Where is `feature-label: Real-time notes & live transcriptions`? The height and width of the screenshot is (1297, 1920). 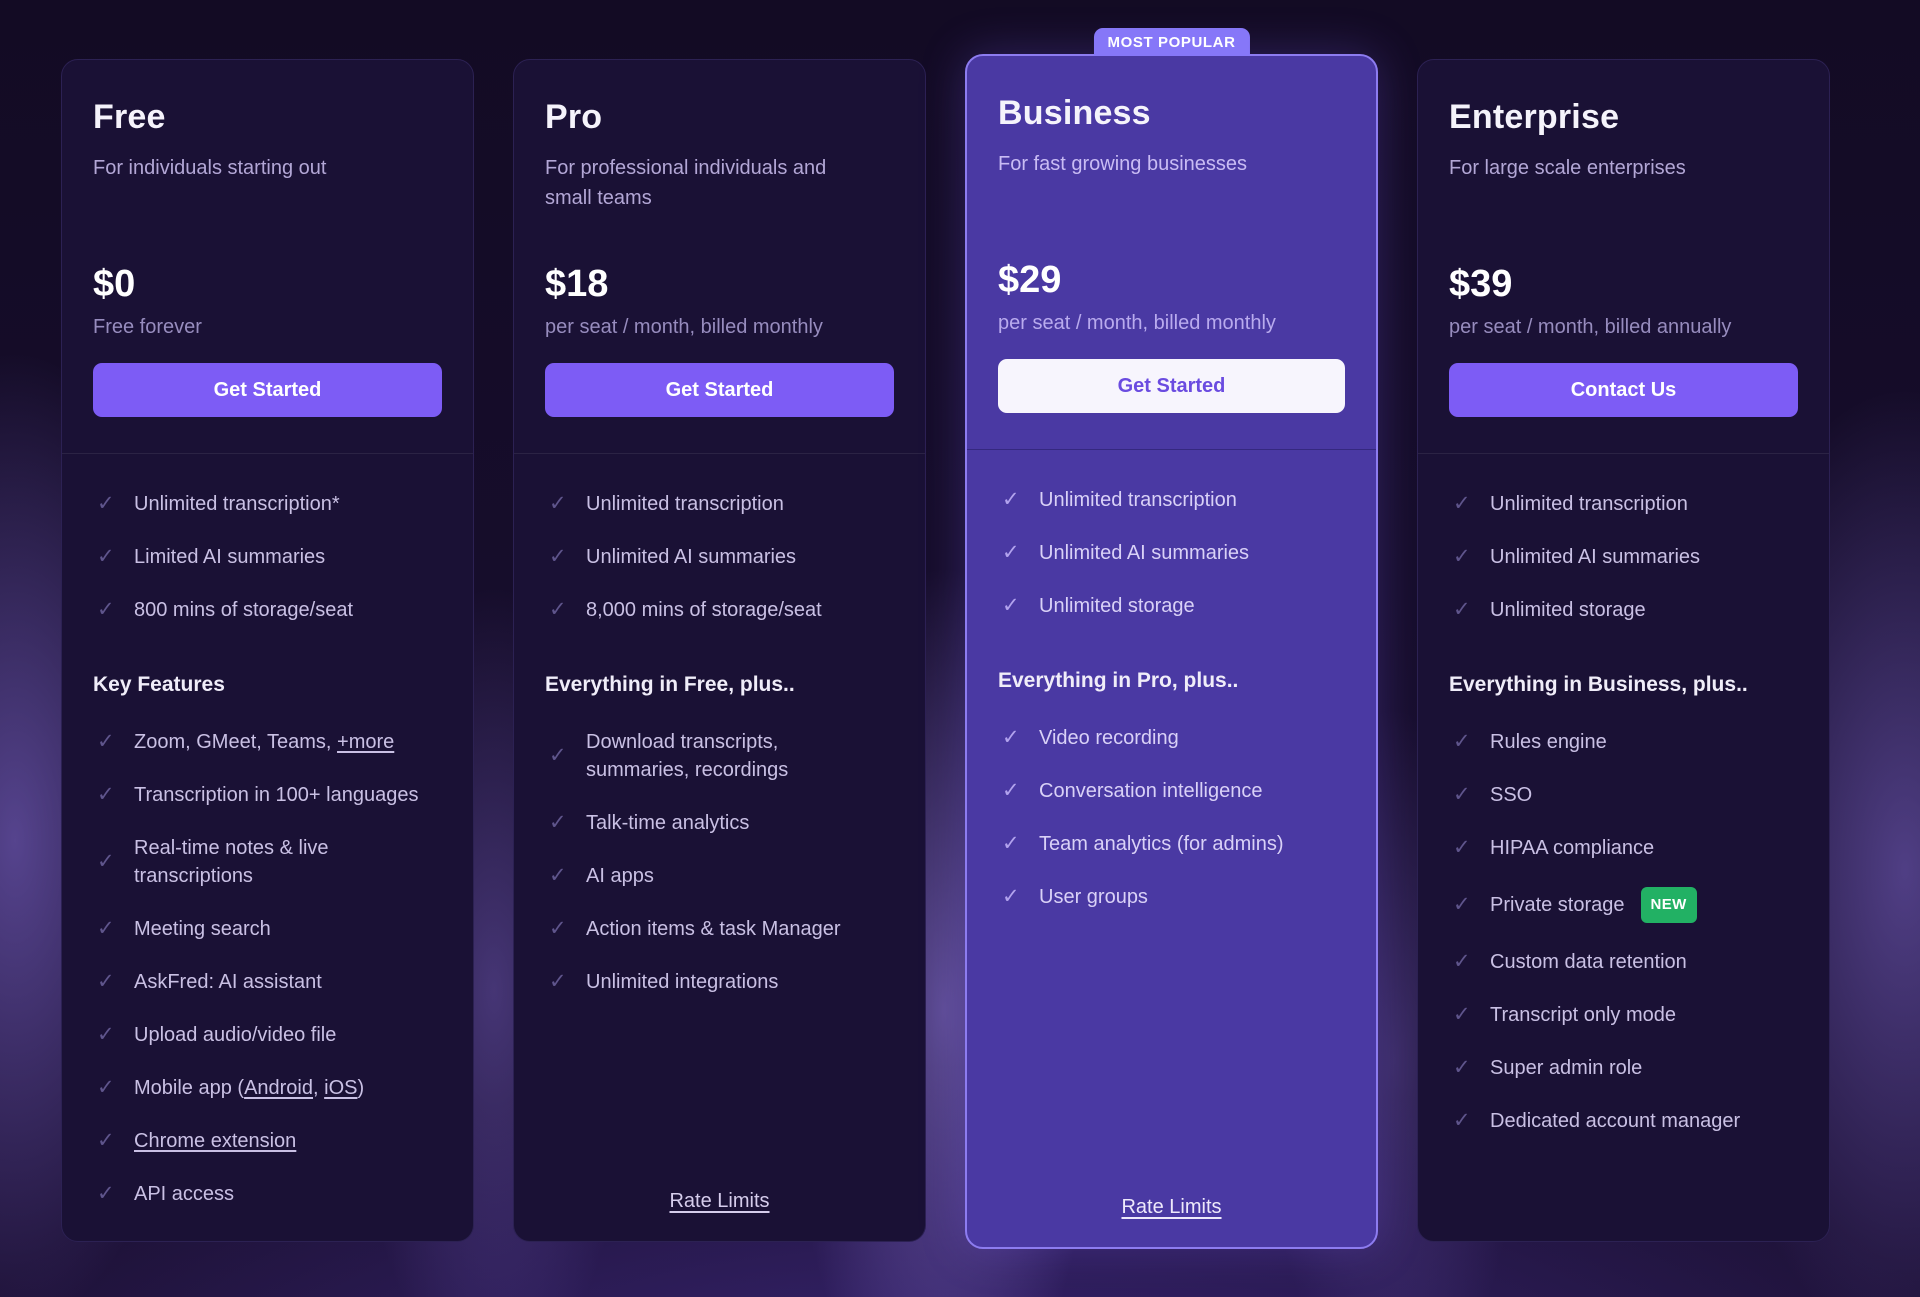 feature-label: Real-time notes & live transcriptions is located at coordinates (231, 862).